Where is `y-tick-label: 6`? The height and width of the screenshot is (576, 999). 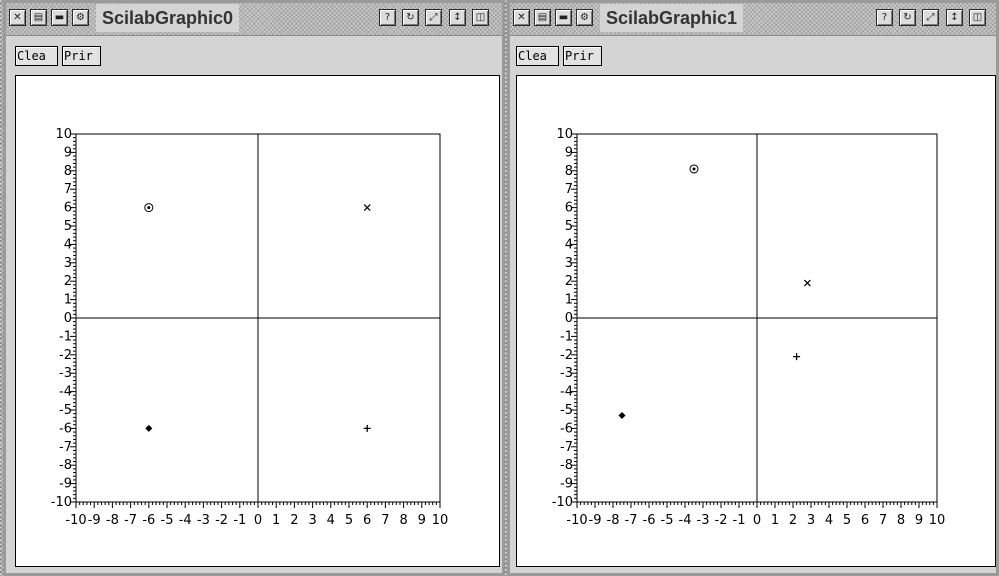 y-tick-label: 6 is located at coordinates (569, 208).